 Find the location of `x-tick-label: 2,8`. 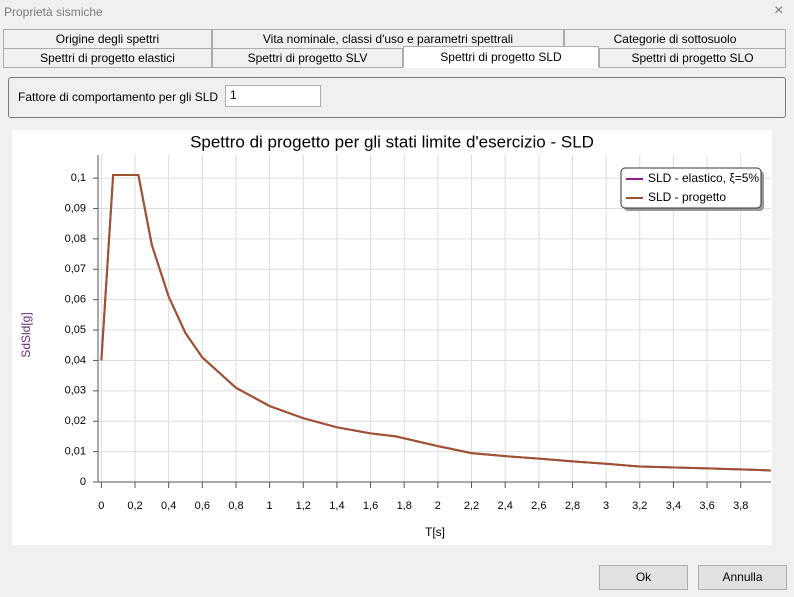

x-tick-label: 2,8 is located at coordinates (572, 506).